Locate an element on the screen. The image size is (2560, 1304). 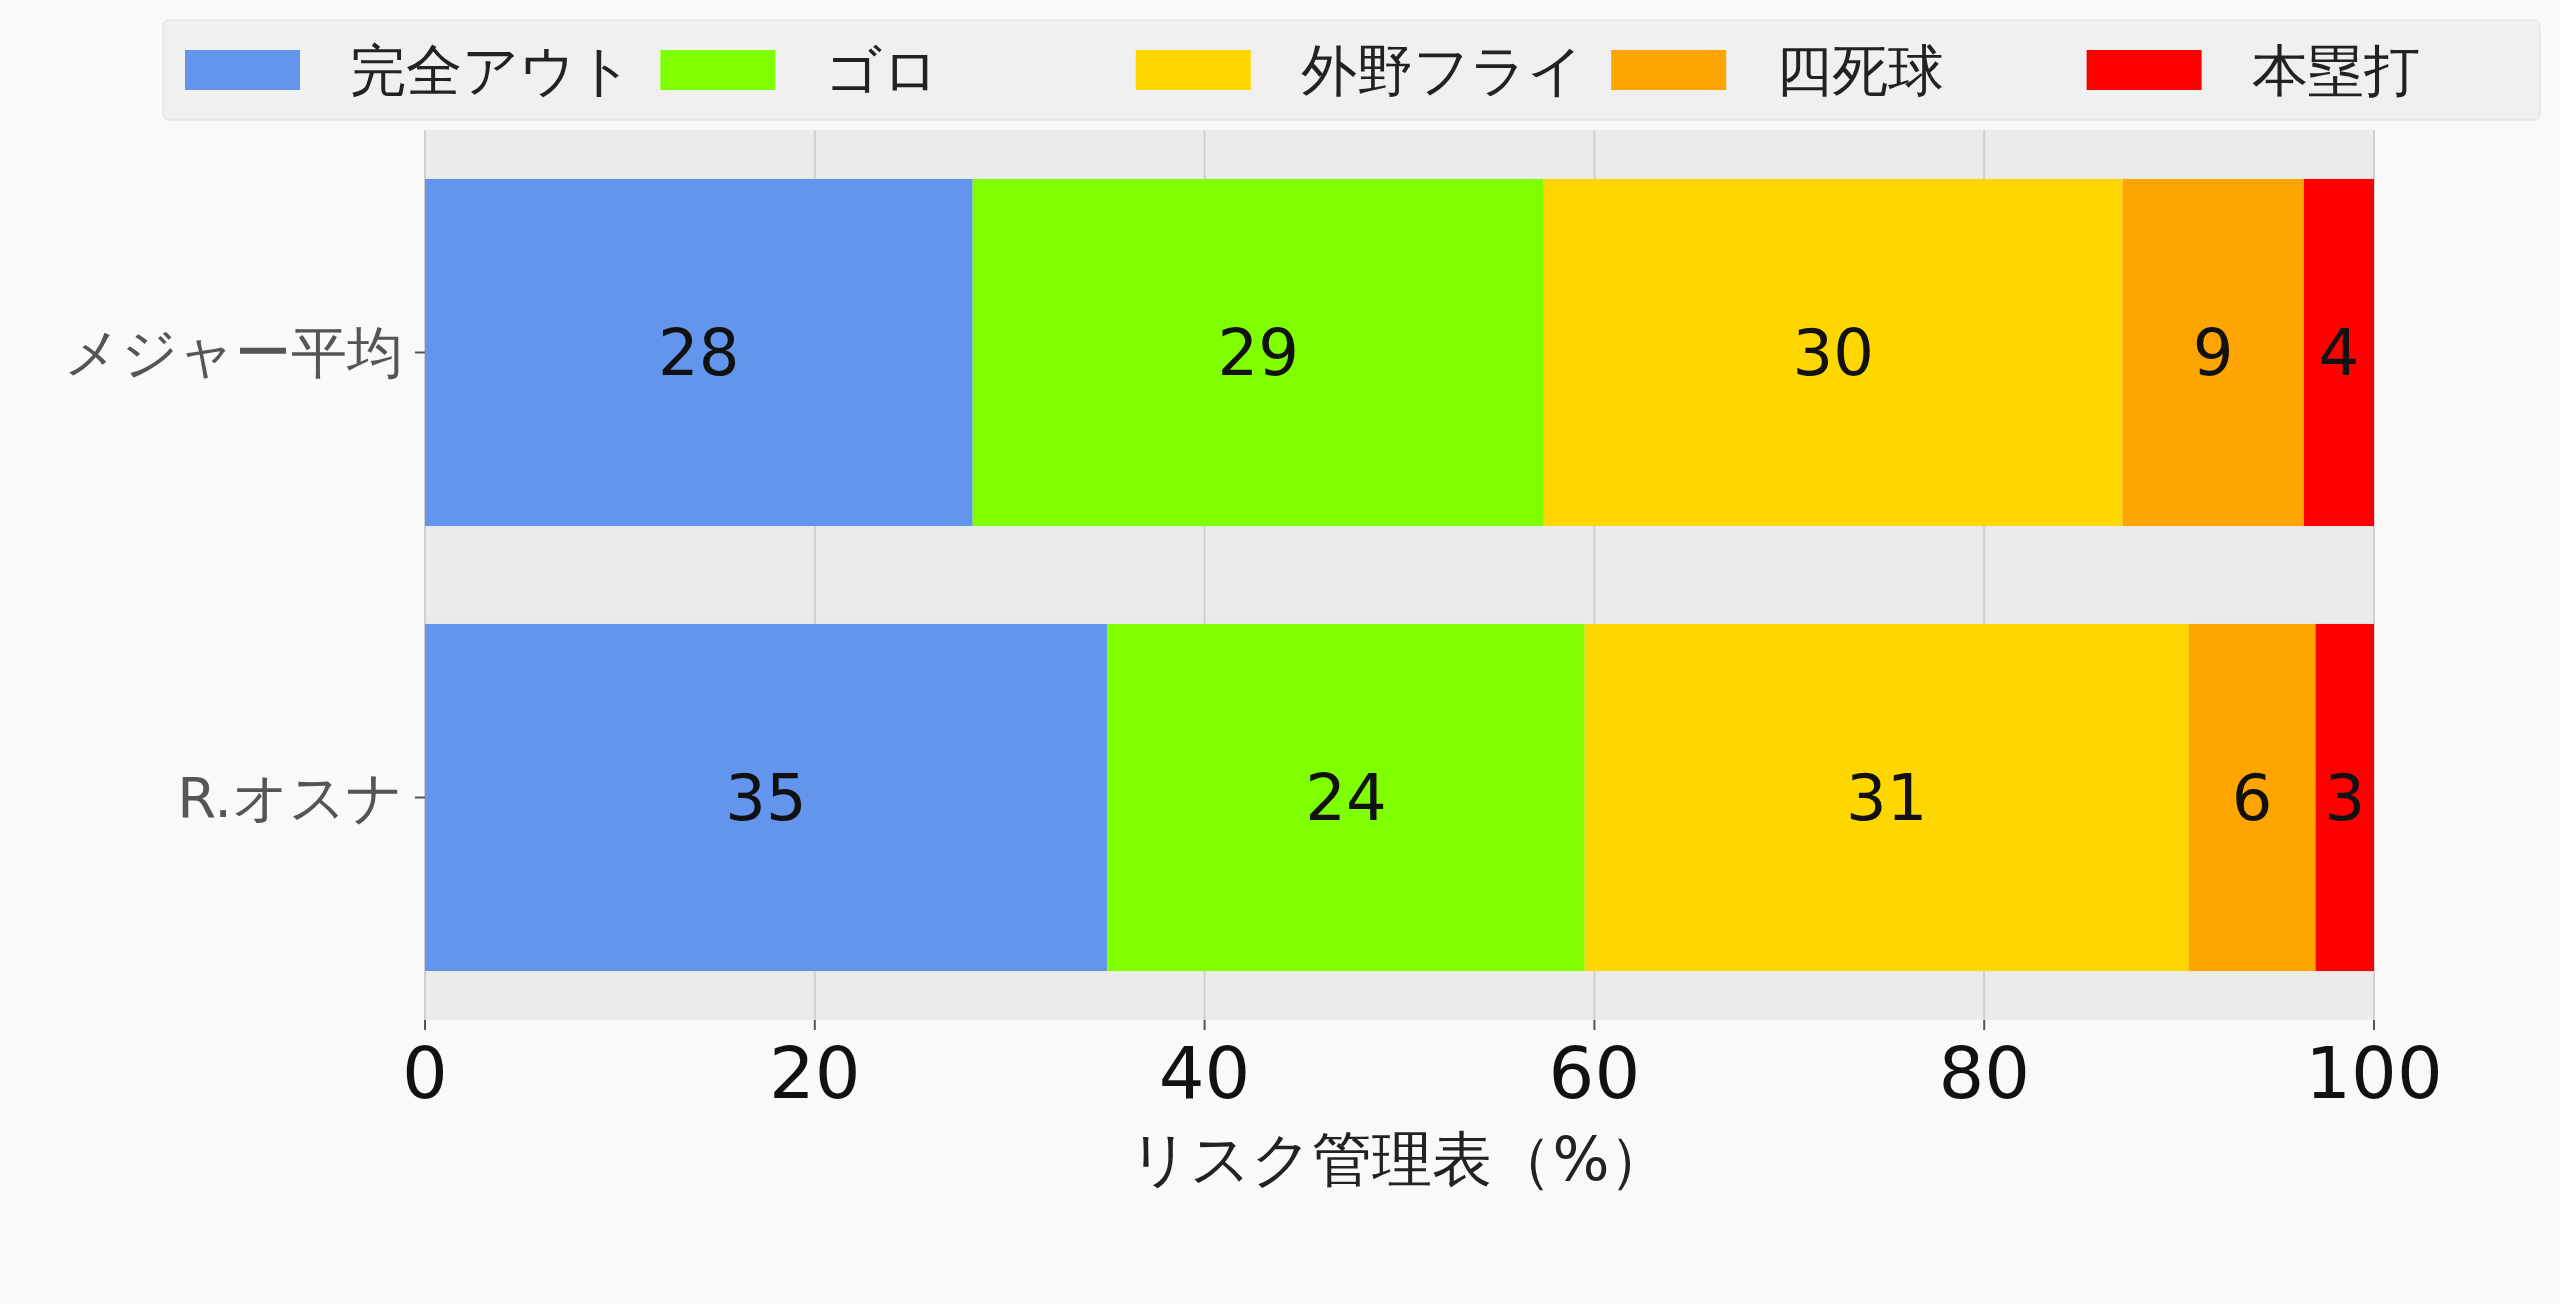
y-tick-label: メジャー平均 is located at coordinates (233, 352).